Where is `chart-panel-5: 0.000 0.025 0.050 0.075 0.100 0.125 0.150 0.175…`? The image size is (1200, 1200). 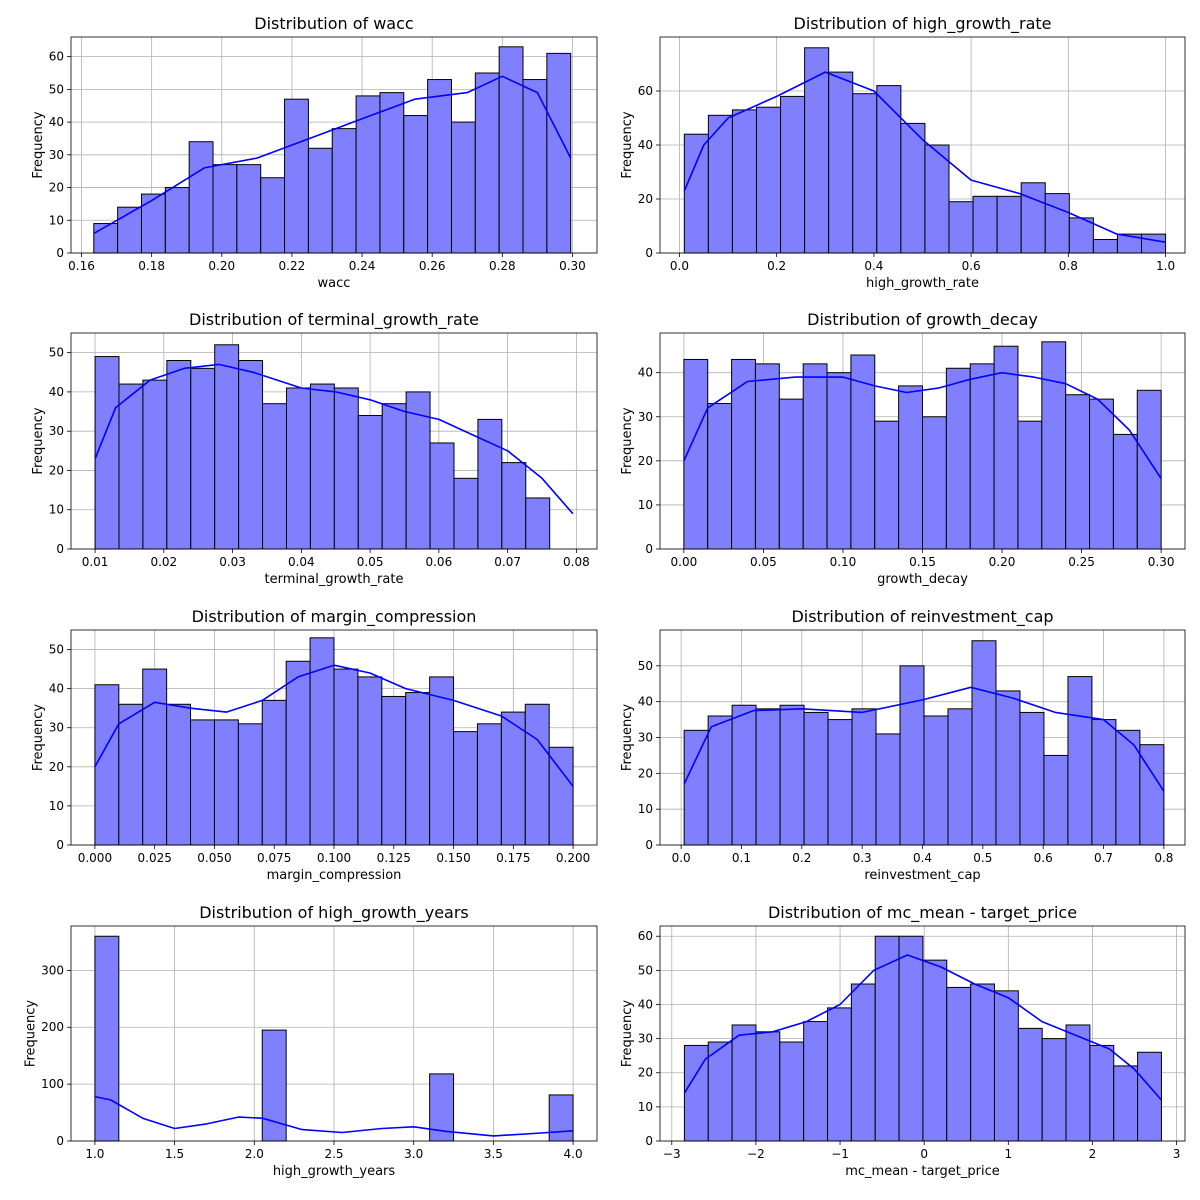 chart-panel-5: 0.000 0.025 0.050 0.075 0.100 0.125 0.150 0.175… is located at coordinates (314, 745).